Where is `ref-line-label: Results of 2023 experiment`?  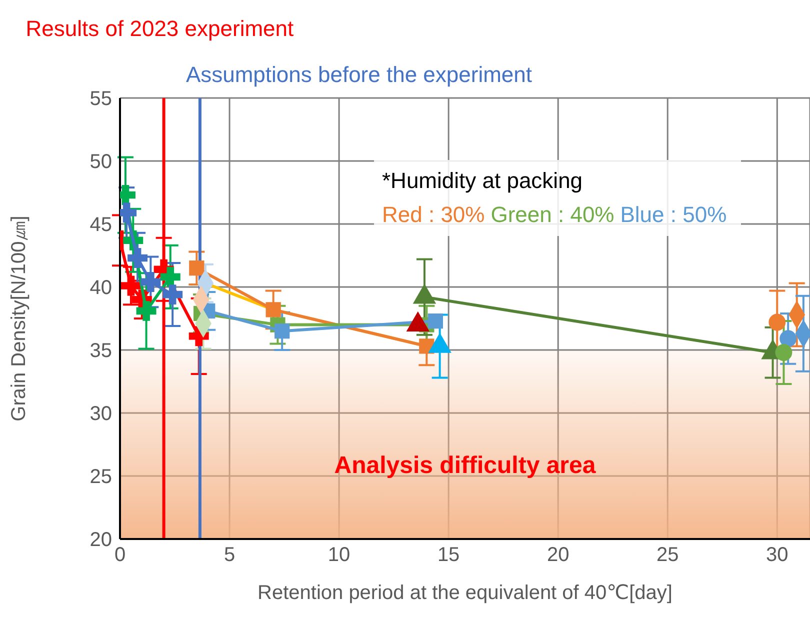 ref-line-label: Results of 2023 experiment is located at coordinates (160, 28).